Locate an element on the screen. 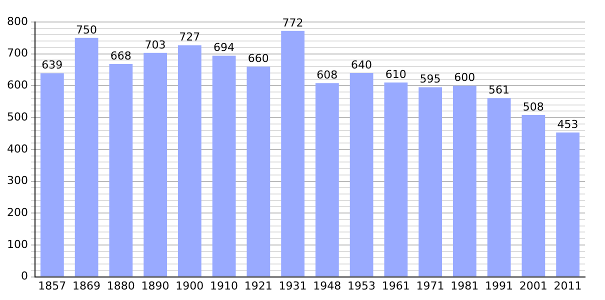  data-label: 595 is located at coordinates (430, 79).